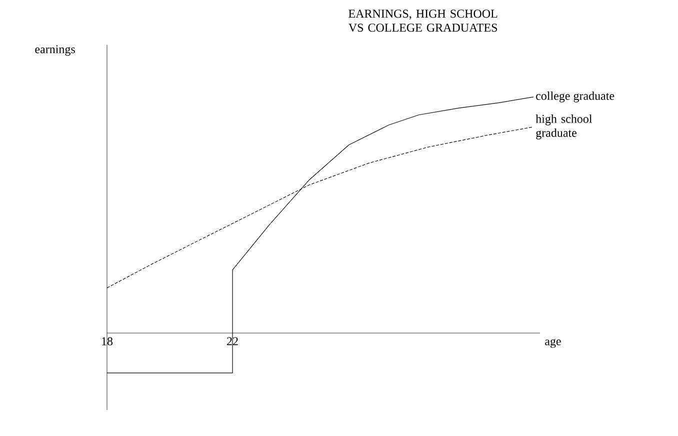 This screenshot has width=678, height=436. Describe the element at coordinates (55, 50) in the screenshot. I see `y-axis-title: earnings` at that location.